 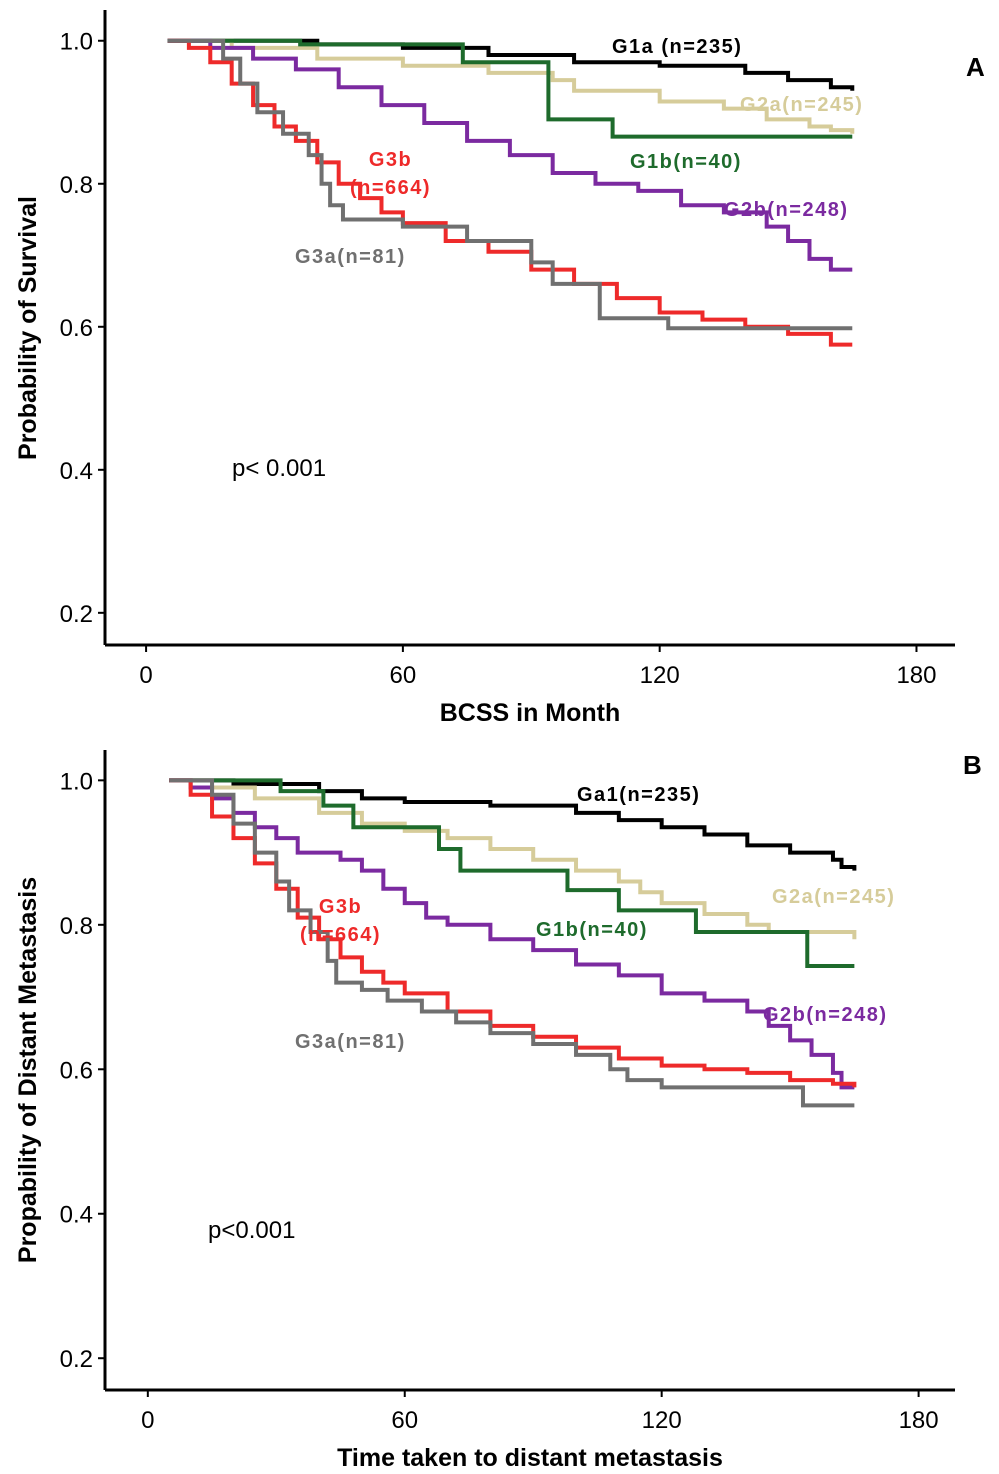 I want to click on series-label: G1a (n=235), so click(x=677, y=47).